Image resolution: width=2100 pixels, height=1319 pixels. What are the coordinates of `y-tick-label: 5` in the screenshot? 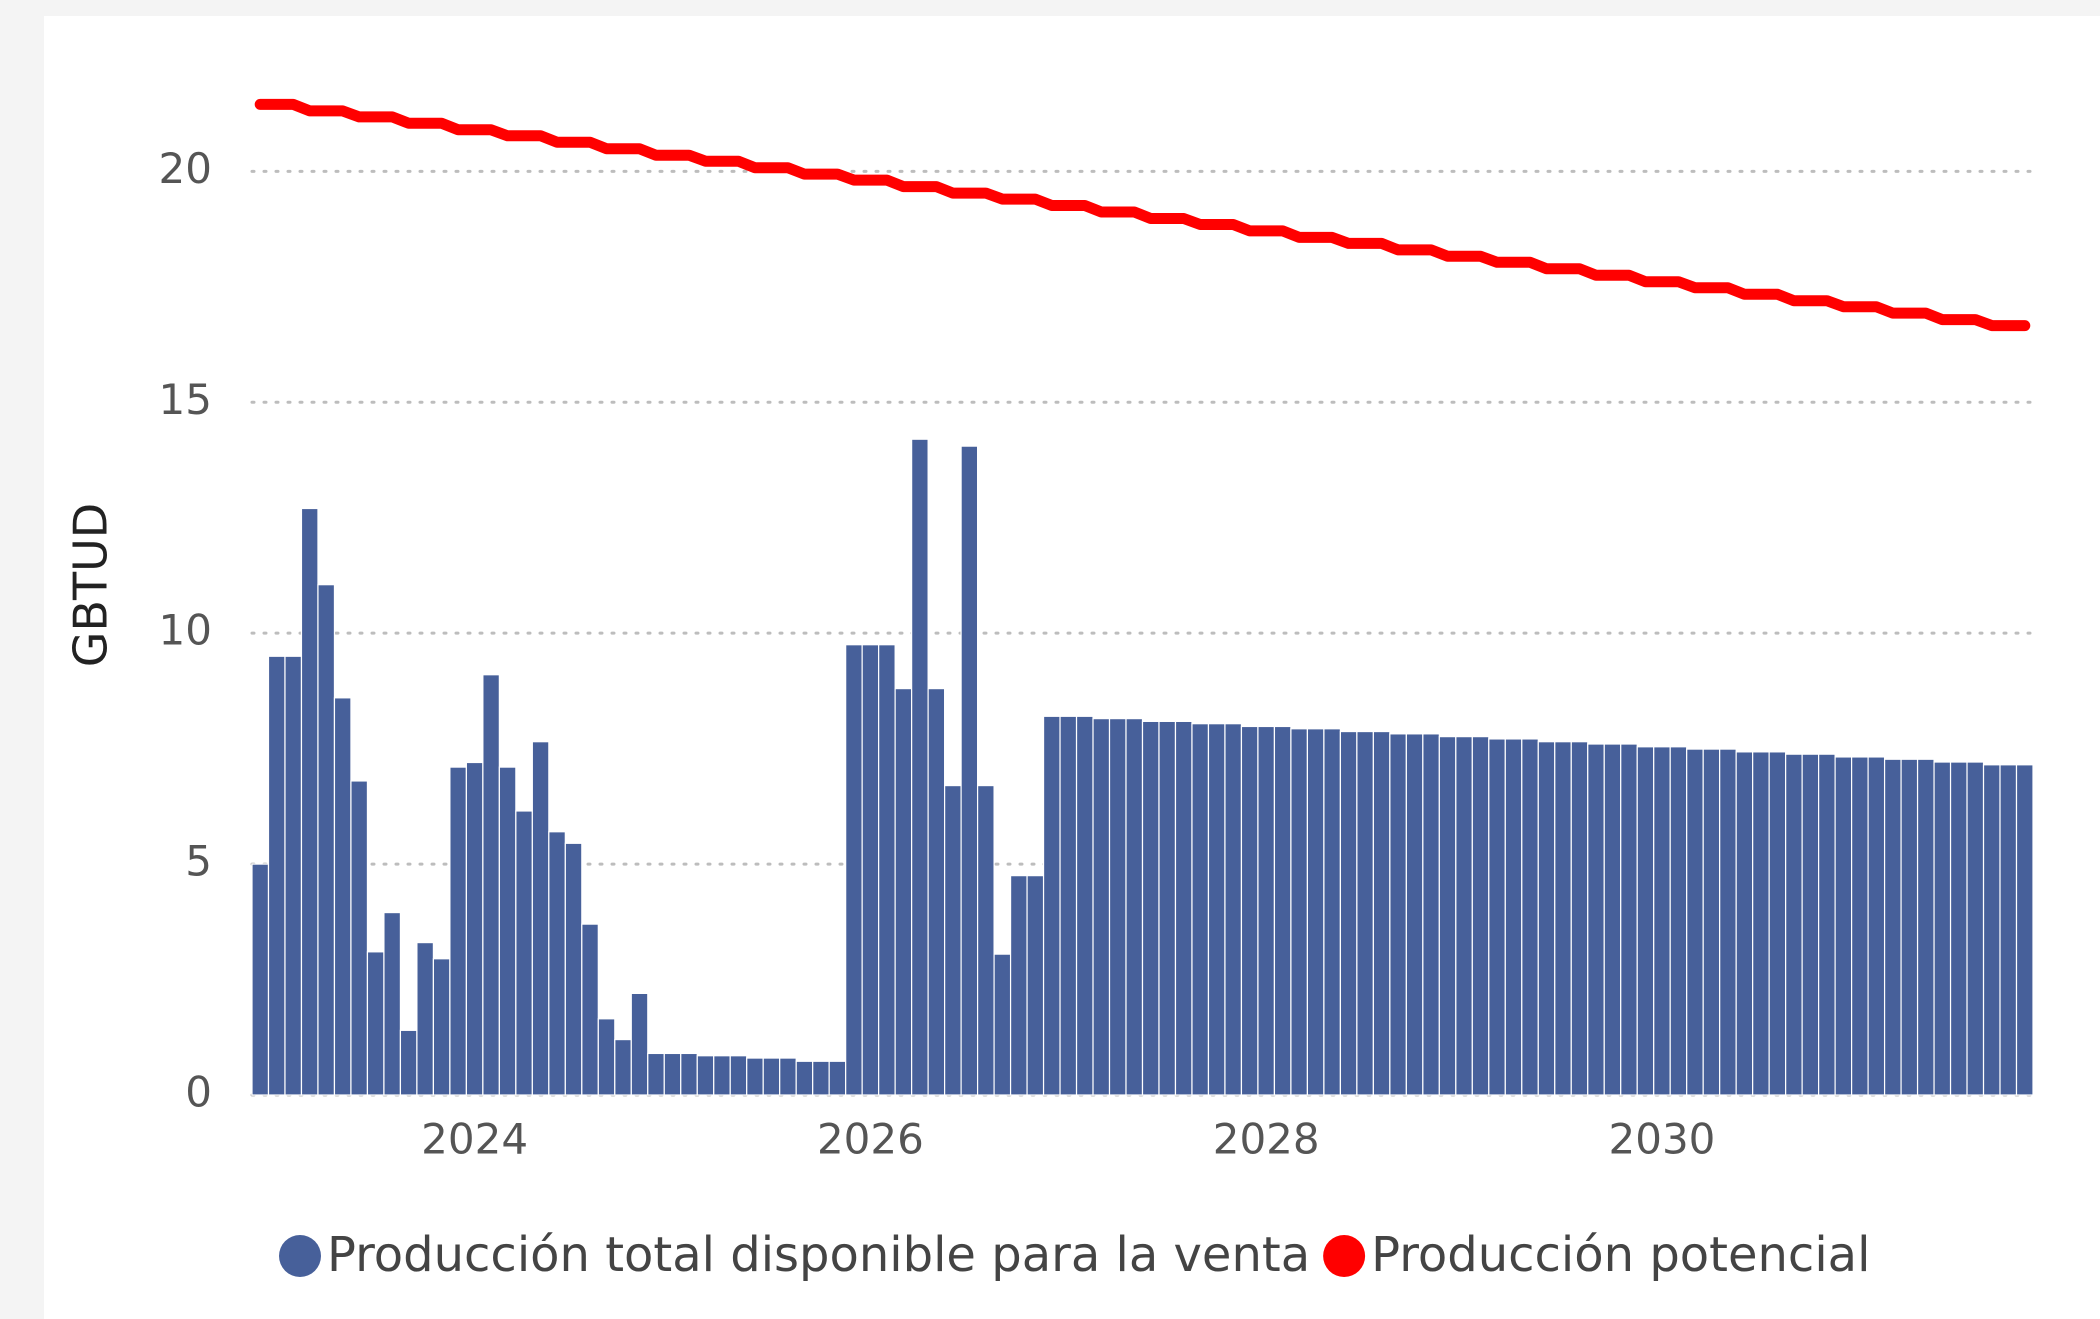 It's located at (198, 861).